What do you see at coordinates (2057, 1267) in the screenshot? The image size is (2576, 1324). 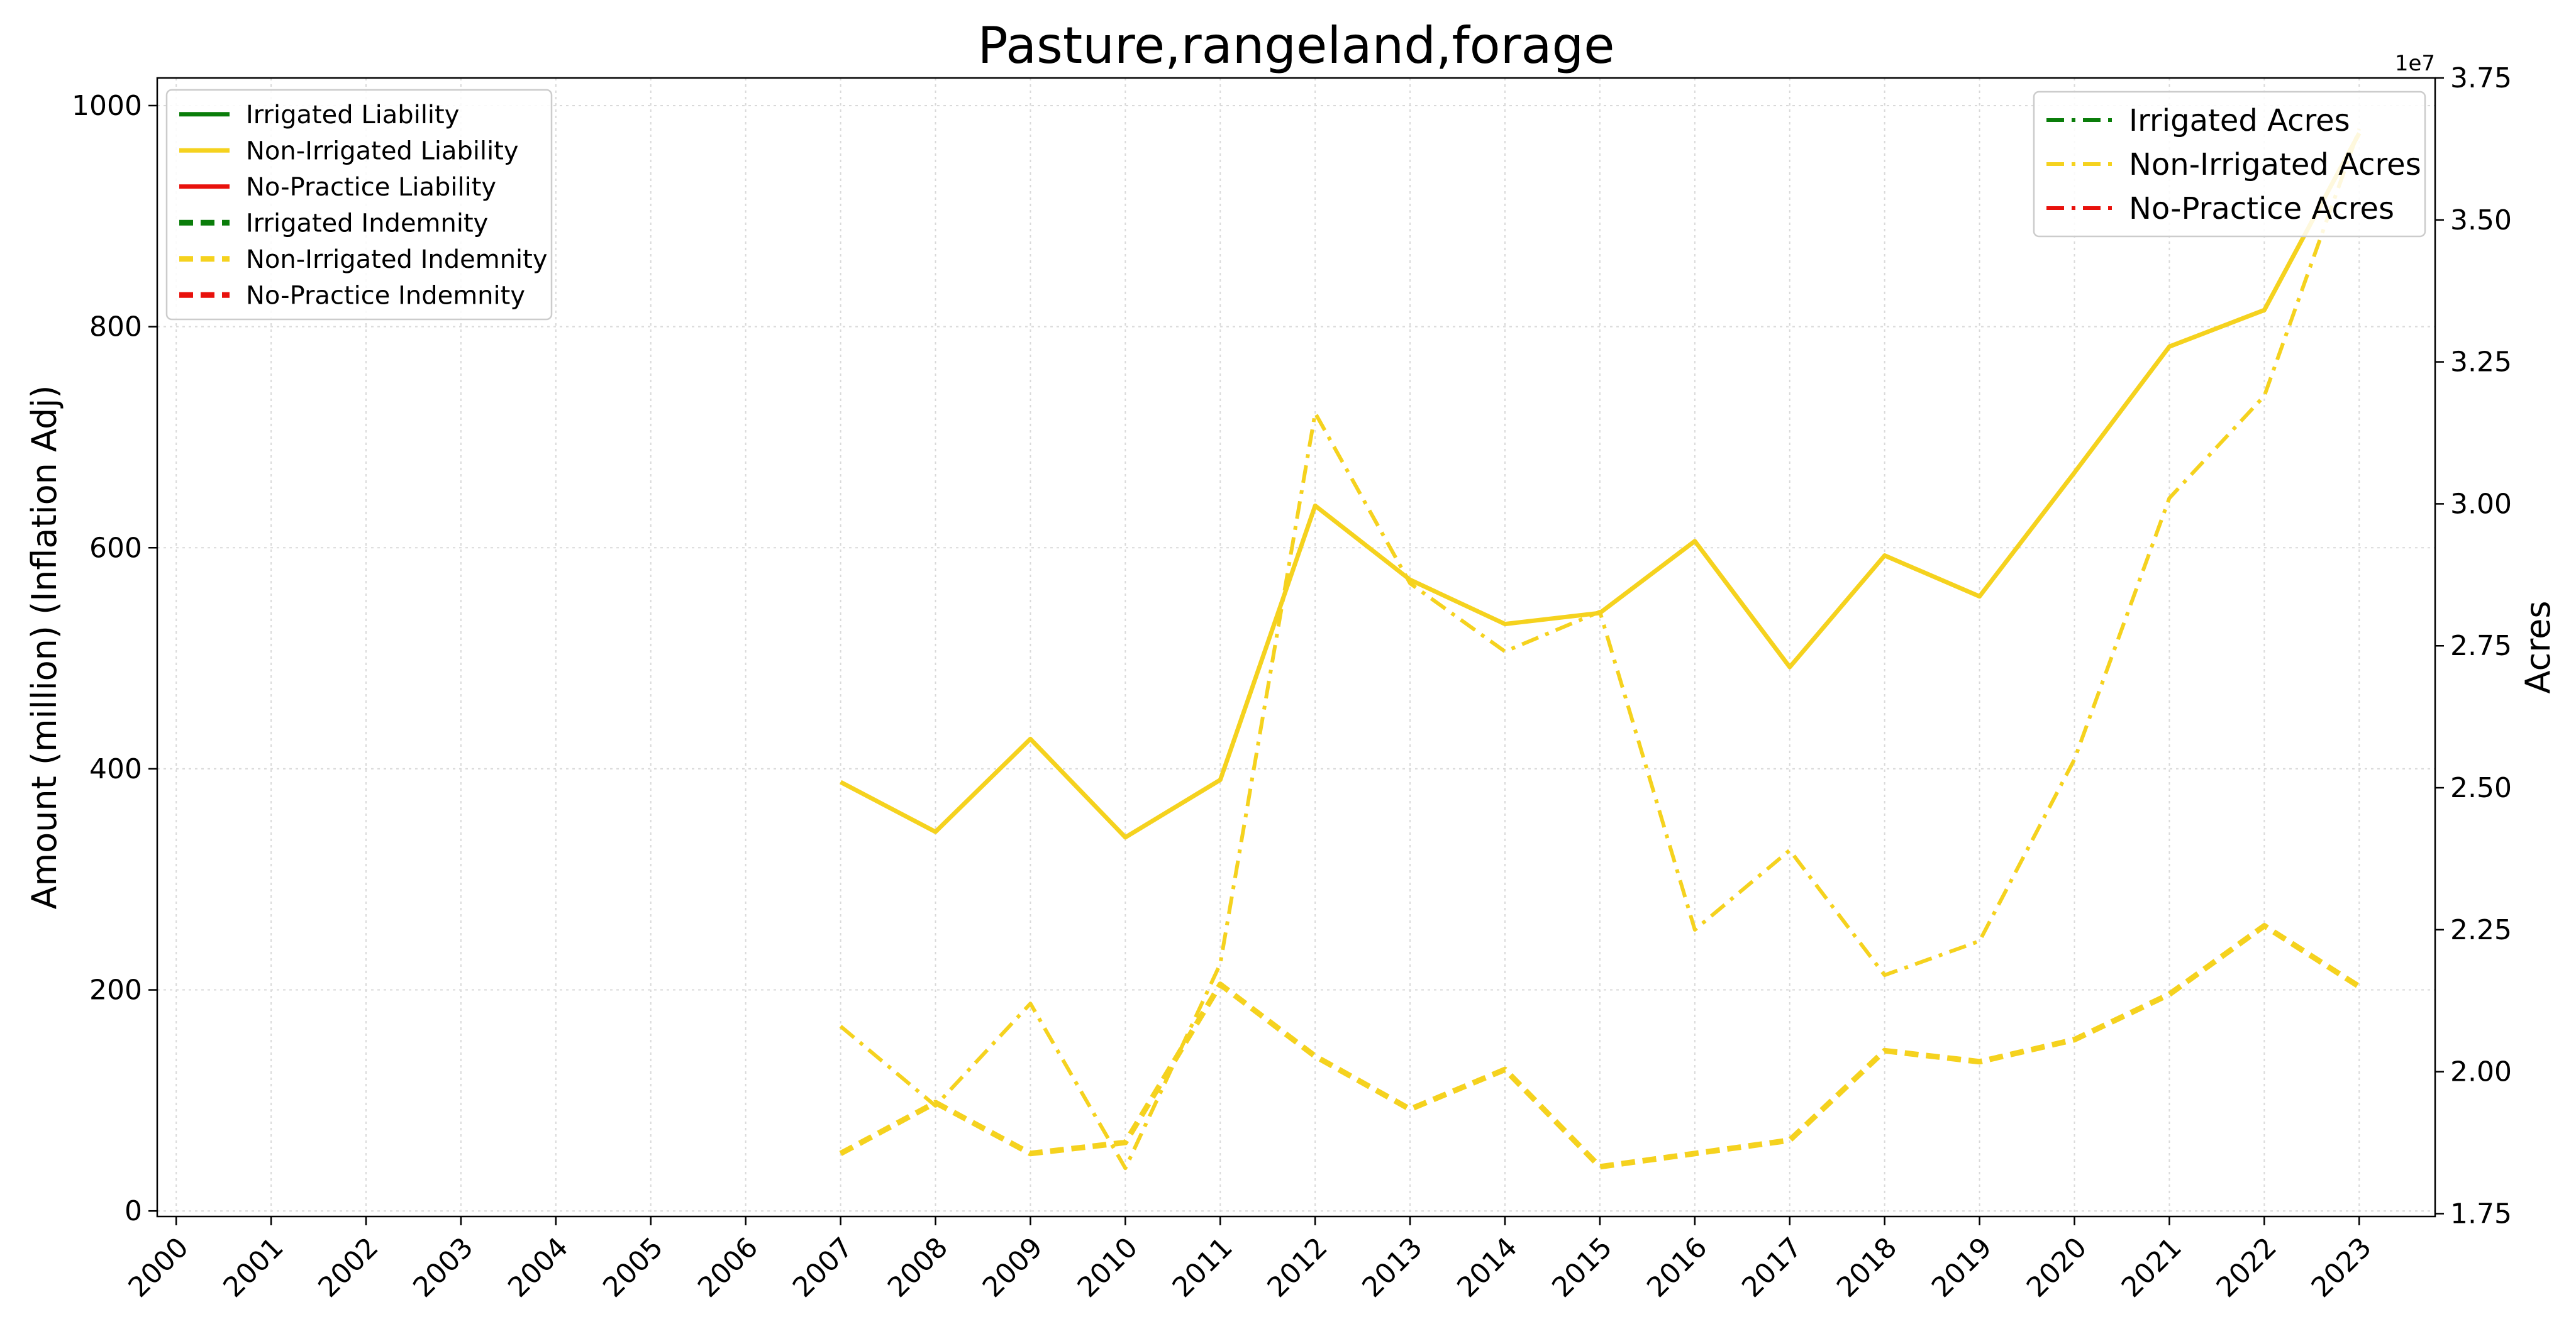 I see `x-tick-label: 2020` at bounding box center [2057, 1267].